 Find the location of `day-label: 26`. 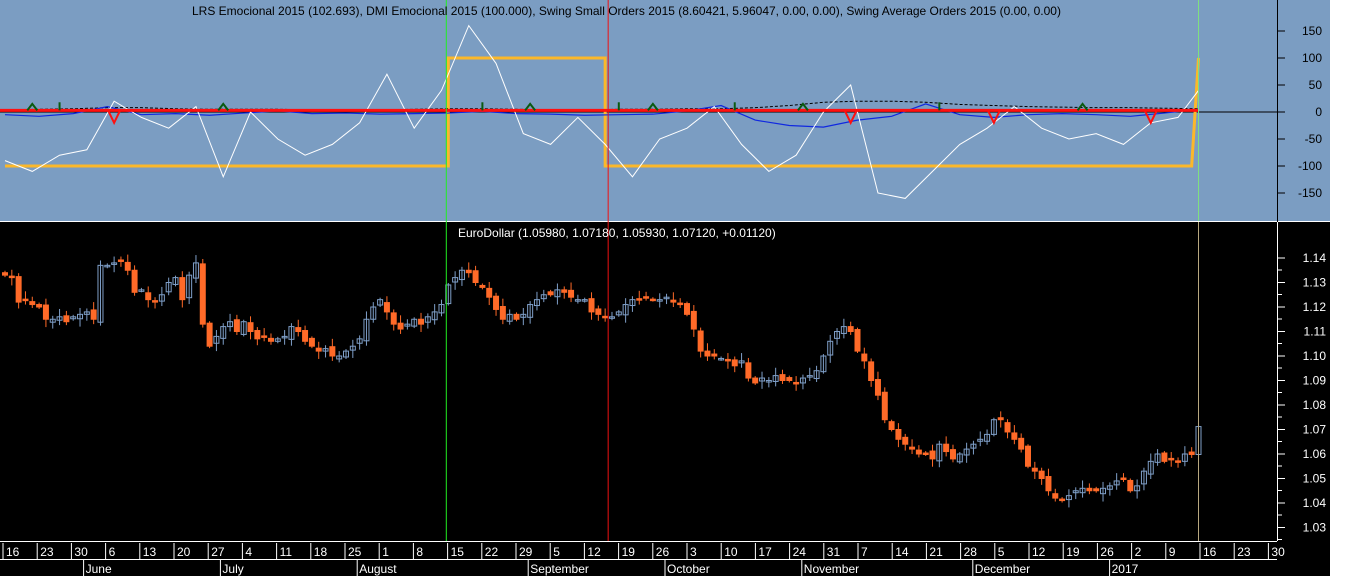

day-label: 26 is located at coordinates (1107, 552).